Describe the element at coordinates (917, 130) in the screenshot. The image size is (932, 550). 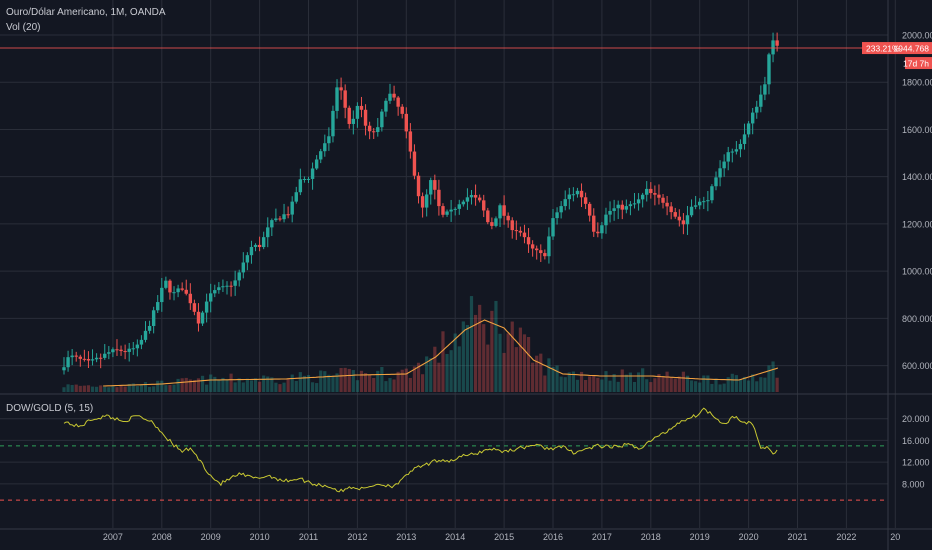
I see `price-tick-label: 1600.000` at that location.